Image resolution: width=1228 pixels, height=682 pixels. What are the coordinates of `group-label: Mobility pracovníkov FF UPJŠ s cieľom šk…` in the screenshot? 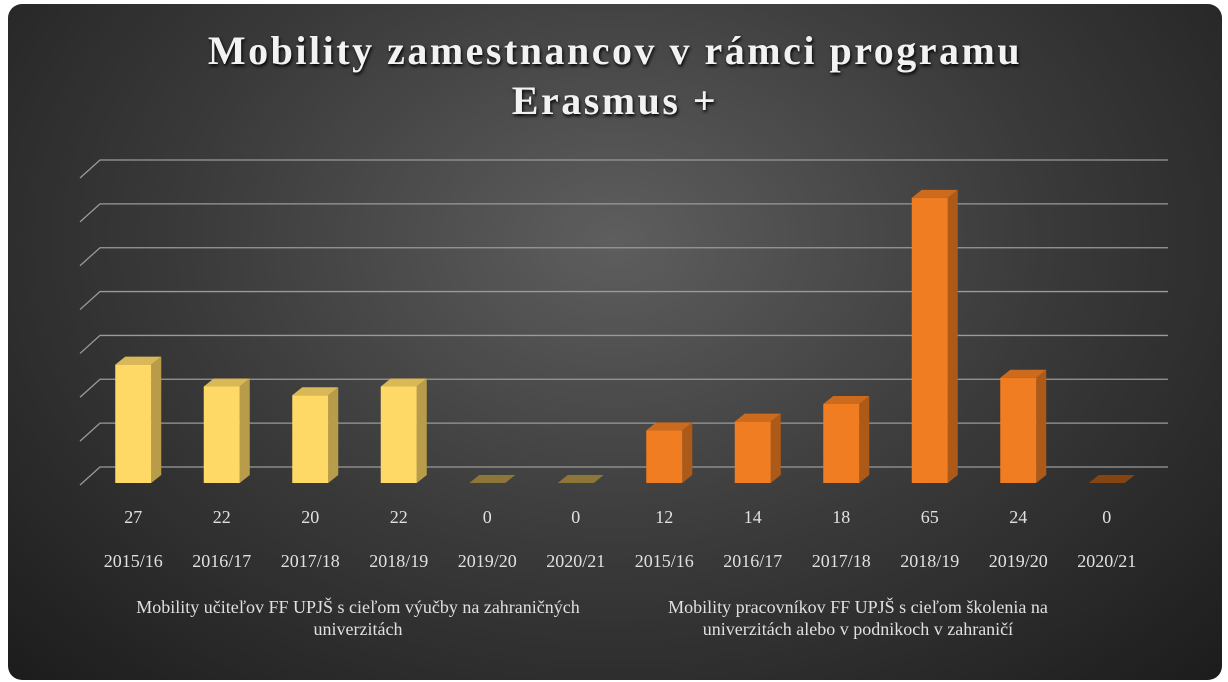 It's located at (858, 618).